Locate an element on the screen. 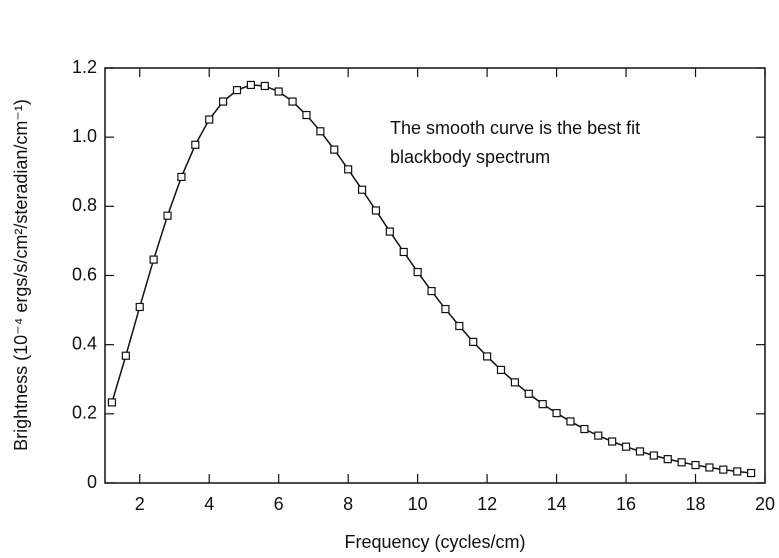 The image size is (779, 558). annotation: The smooth curve is the best fit is located at coordinates (515, 128).